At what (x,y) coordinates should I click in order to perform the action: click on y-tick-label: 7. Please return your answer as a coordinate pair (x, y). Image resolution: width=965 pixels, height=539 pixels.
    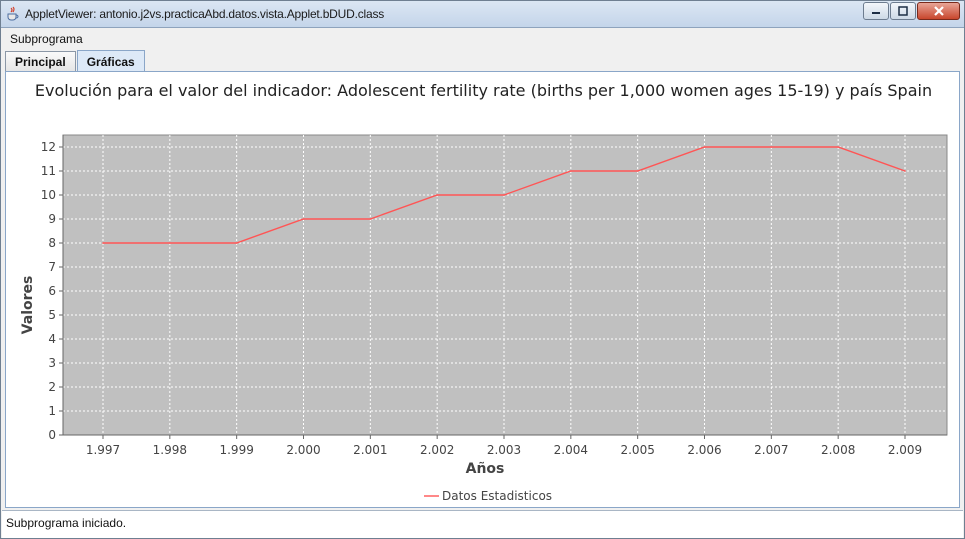
    Looking at the image, I should click on (52, 267).